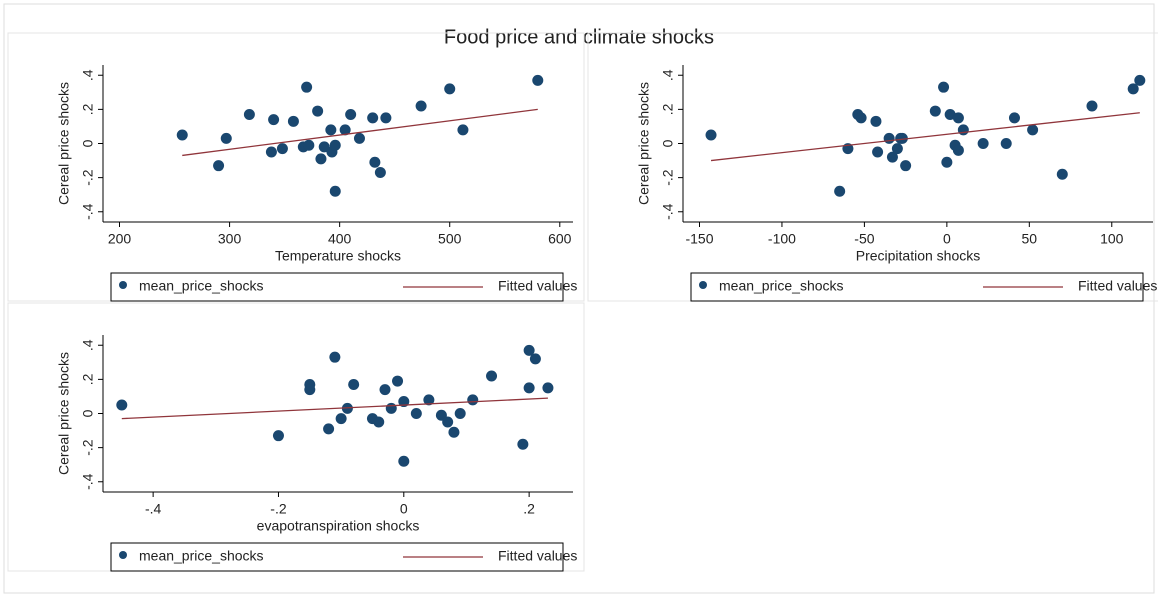 The height and width of the screenshot is (597, 1158). Describe the element at coordinates (1117, 286) in the screenshot. I see `legend-label: Fitted values` at that location.